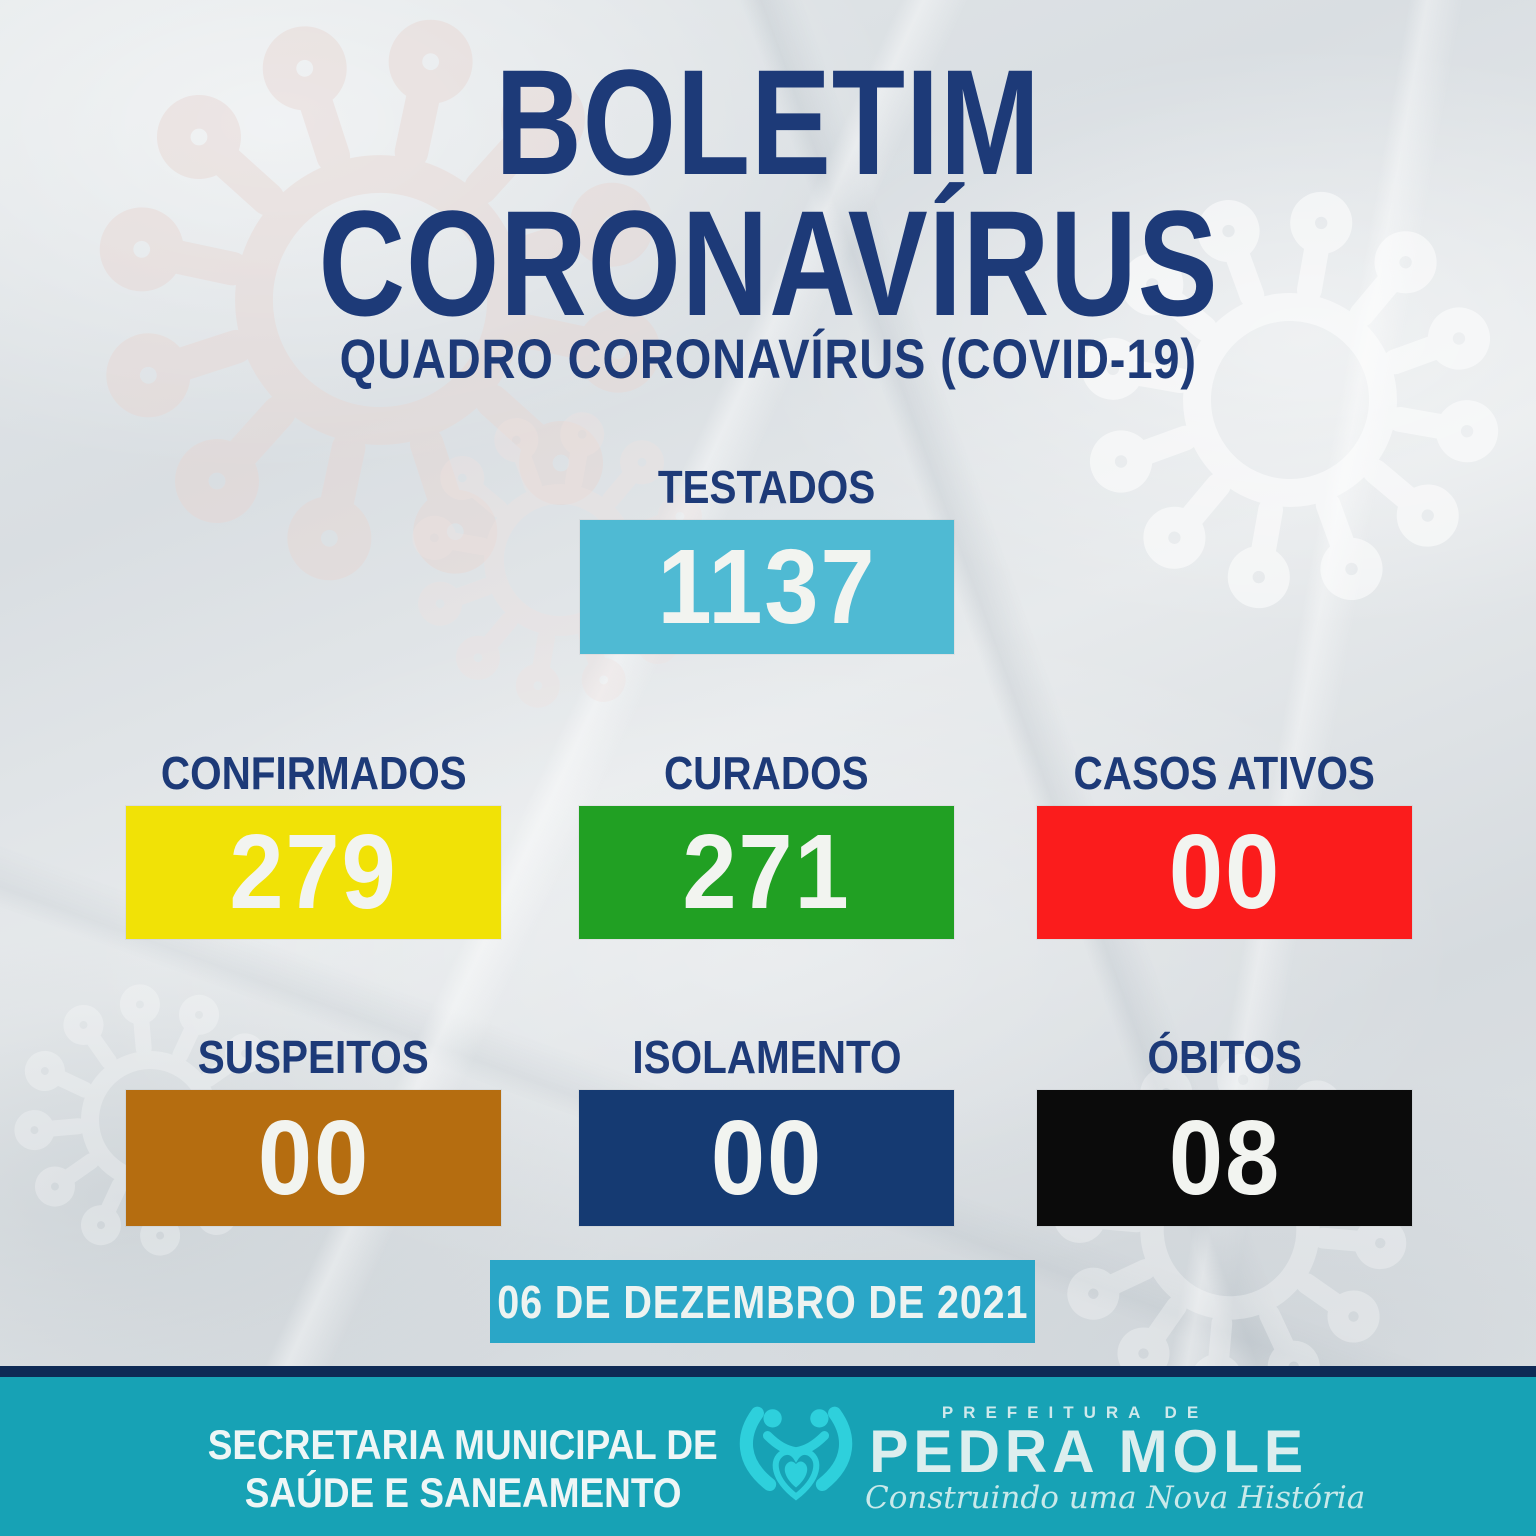 Image resolution: width=1536 pixels, height=1536 pixels. I want to click on stat-suspeitos: SUSPEITOS 00, so click(313, 1129).